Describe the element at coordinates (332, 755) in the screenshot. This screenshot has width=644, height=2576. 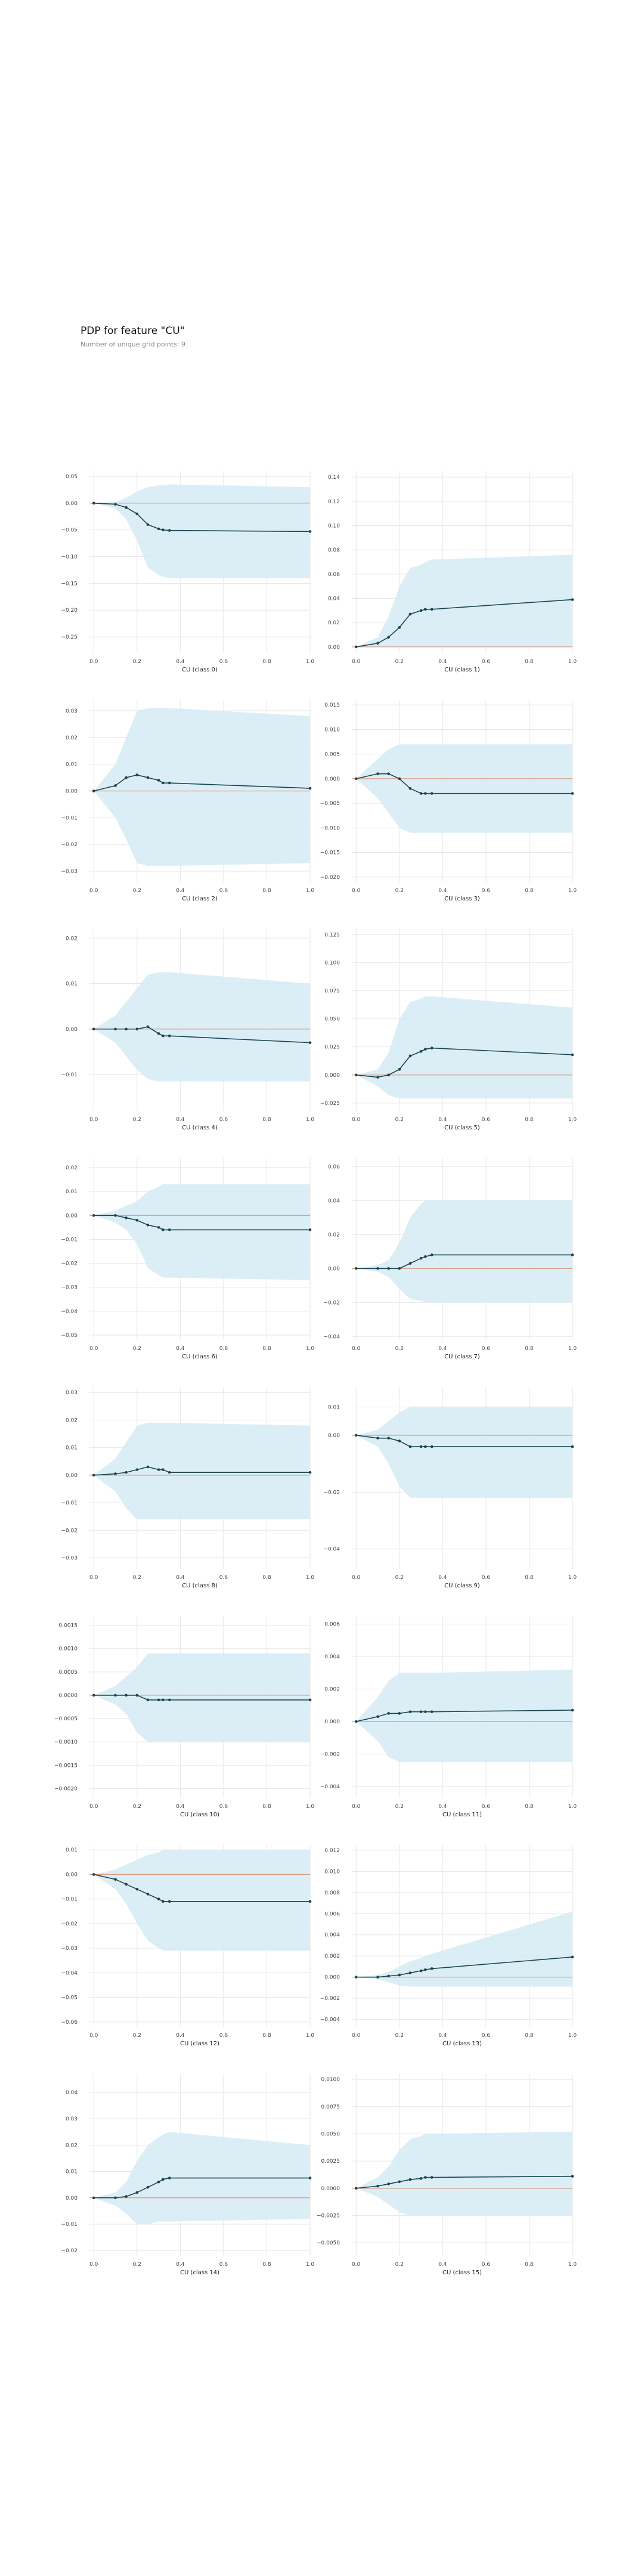
I see `y-tick-label: 0.005` at that location.